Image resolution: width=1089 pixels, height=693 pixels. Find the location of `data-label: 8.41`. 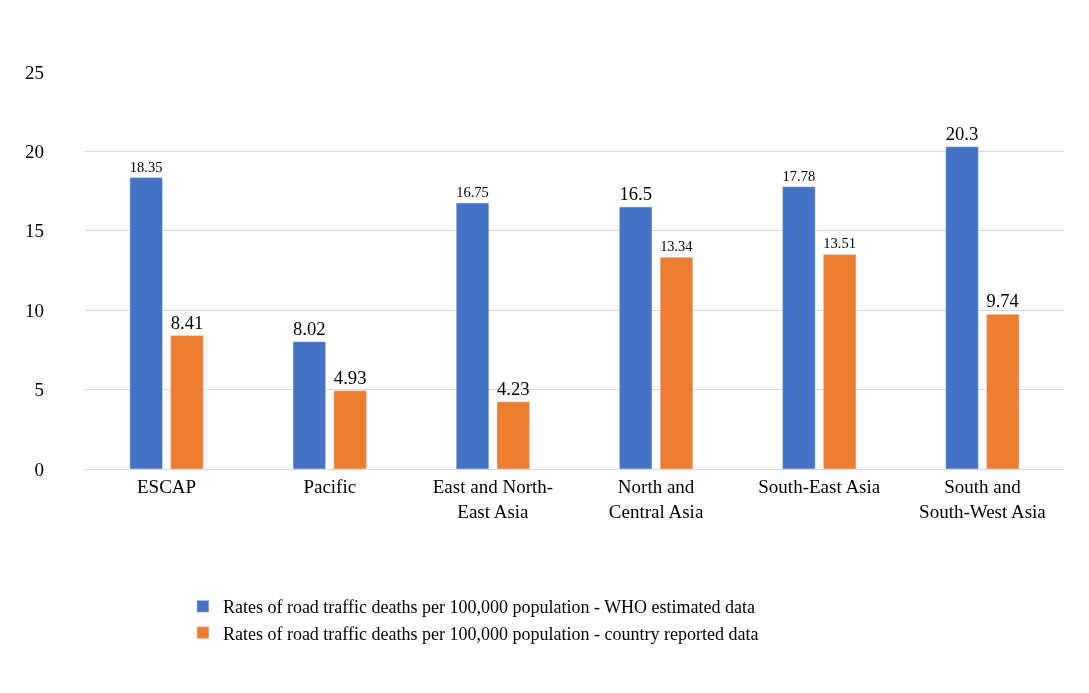

data-label: 8.41 is located at coordinates (187, 322).